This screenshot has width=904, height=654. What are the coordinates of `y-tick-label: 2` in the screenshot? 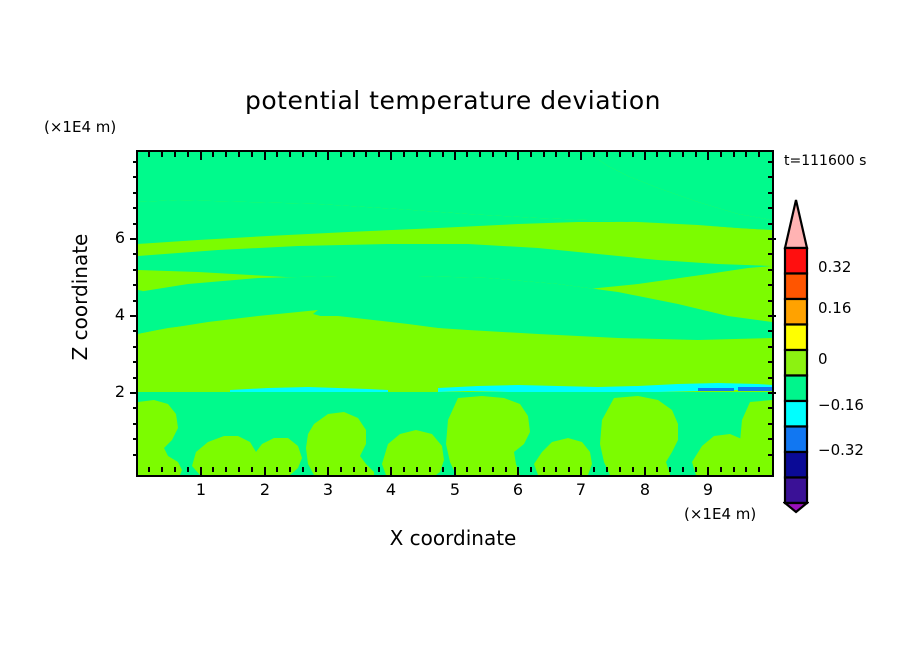 It's located at (119, 391).